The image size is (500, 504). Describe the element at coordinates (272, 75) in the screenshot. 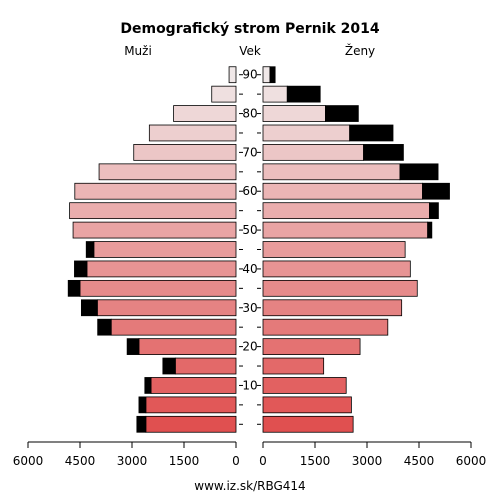

I see `bar-women-excess-90+` at that location.